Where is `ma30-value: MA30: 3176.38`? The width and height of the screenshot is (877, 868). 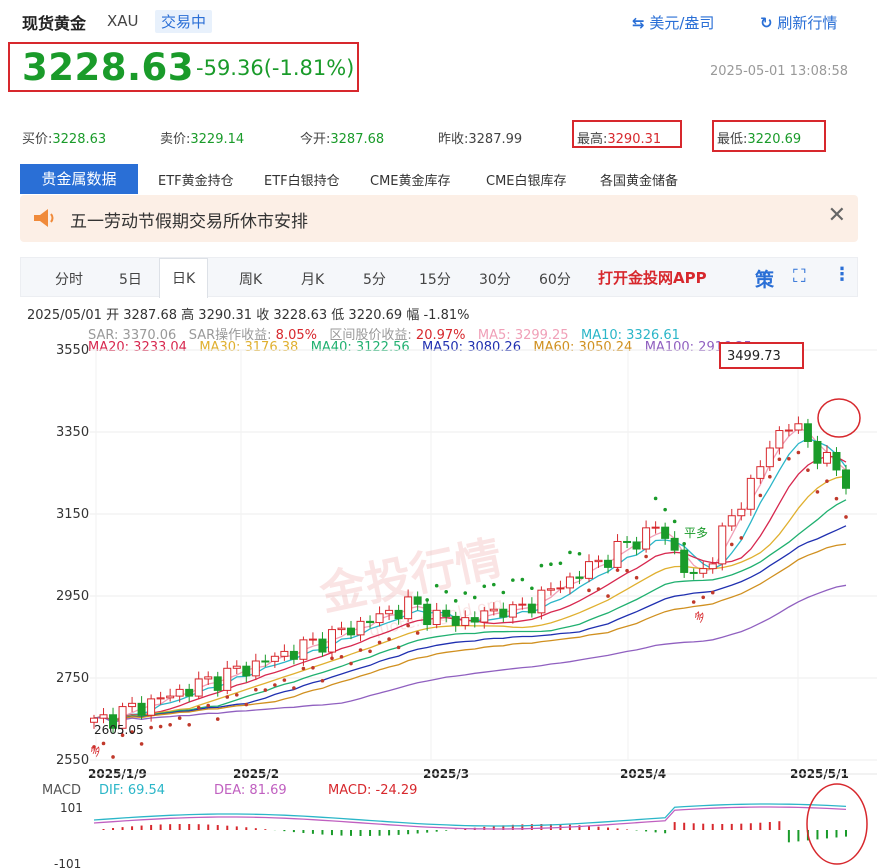
ma30-value: MA30: 3176.38 is located at coordinates (249, 347).